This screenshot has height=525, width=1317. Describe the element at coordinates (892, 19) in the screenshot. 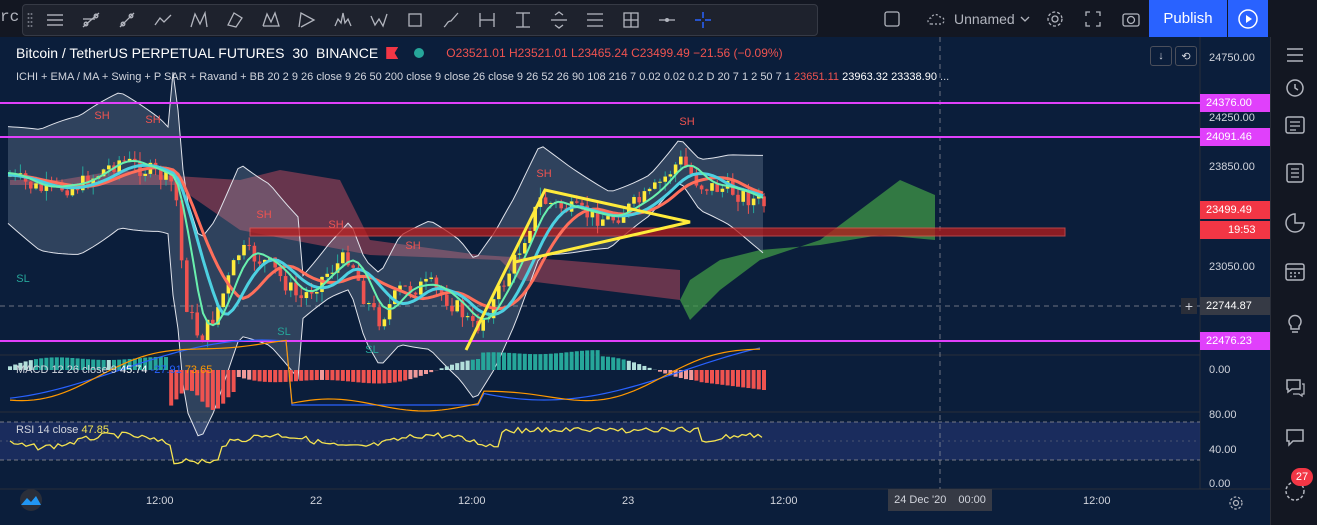

I see `checkbox-icon` at that location.